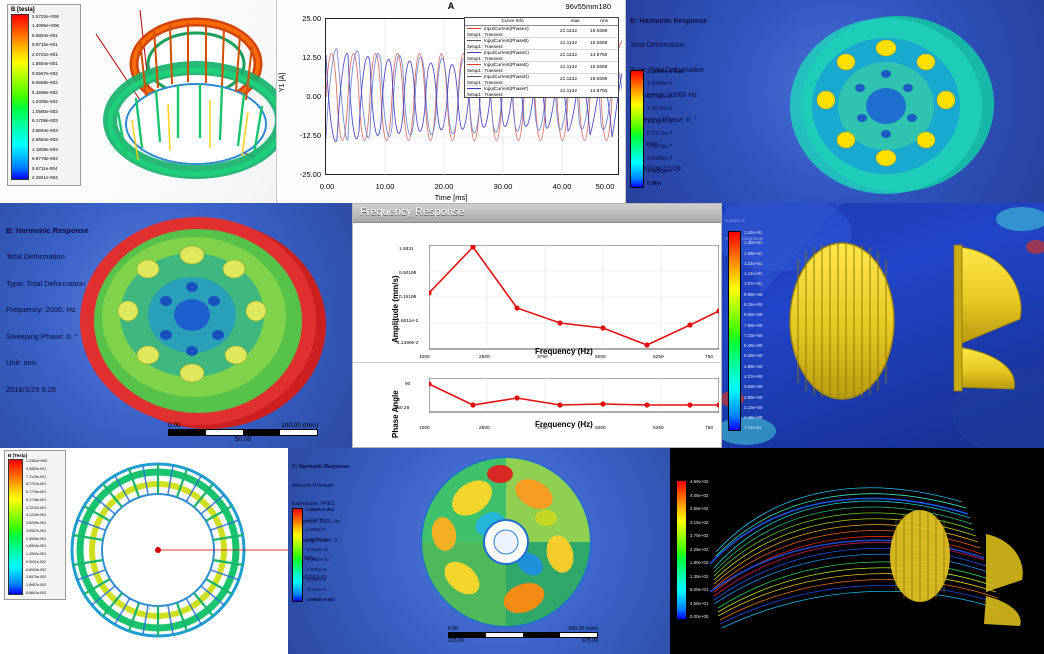  I want to click on legend-value: 5.1718e-001, so click(36, 499).